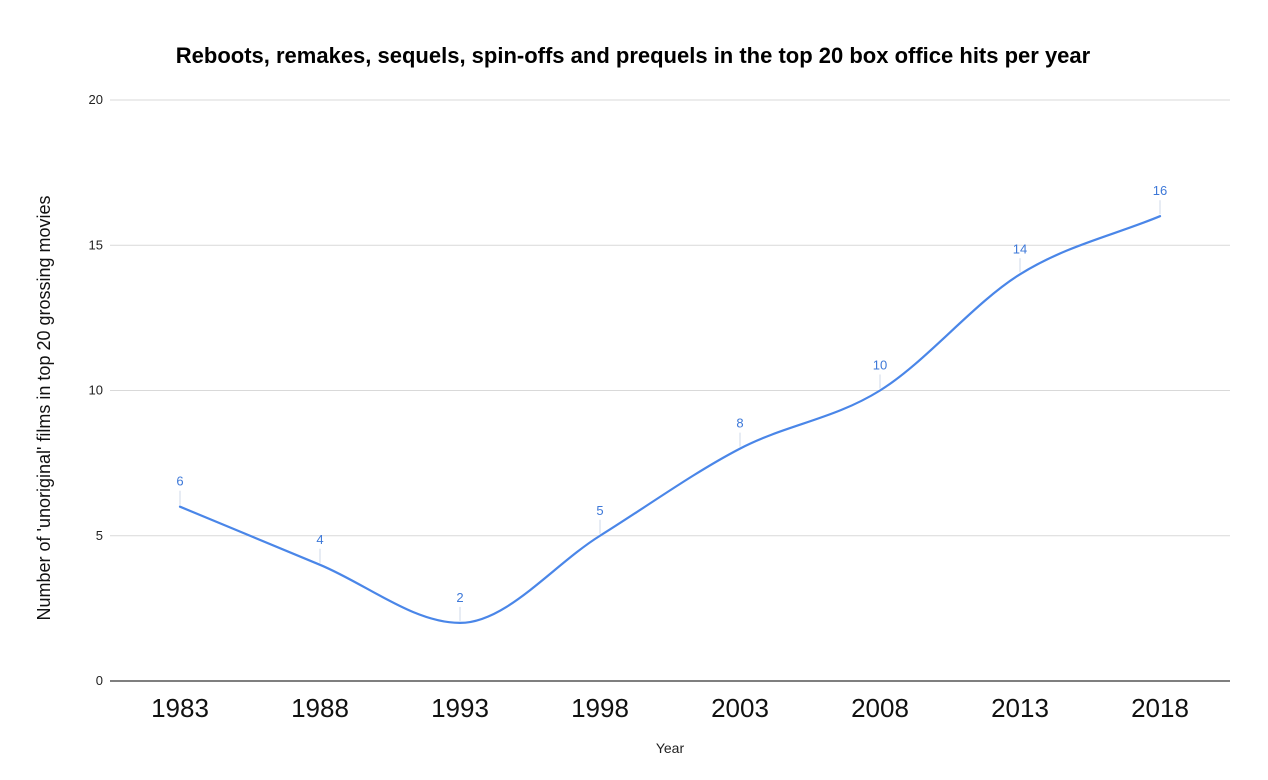 This screenshot has height=780, width=1268. Describe the element at coordinates (96, 244) in the screenshot. I see `y-tick-label: 15` at that location.